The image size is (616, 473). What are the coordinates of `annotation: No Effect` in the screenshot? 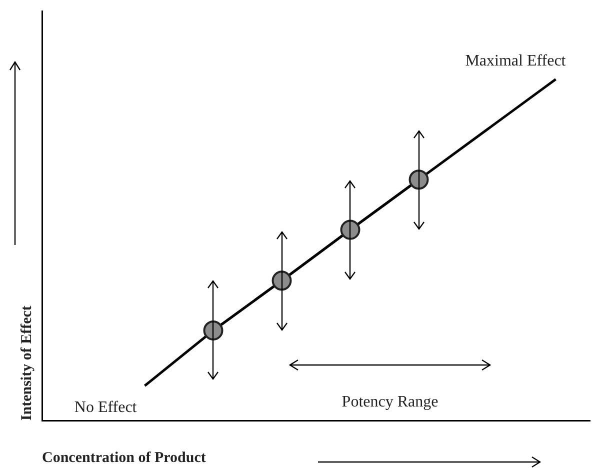 It's located at (106, 407).